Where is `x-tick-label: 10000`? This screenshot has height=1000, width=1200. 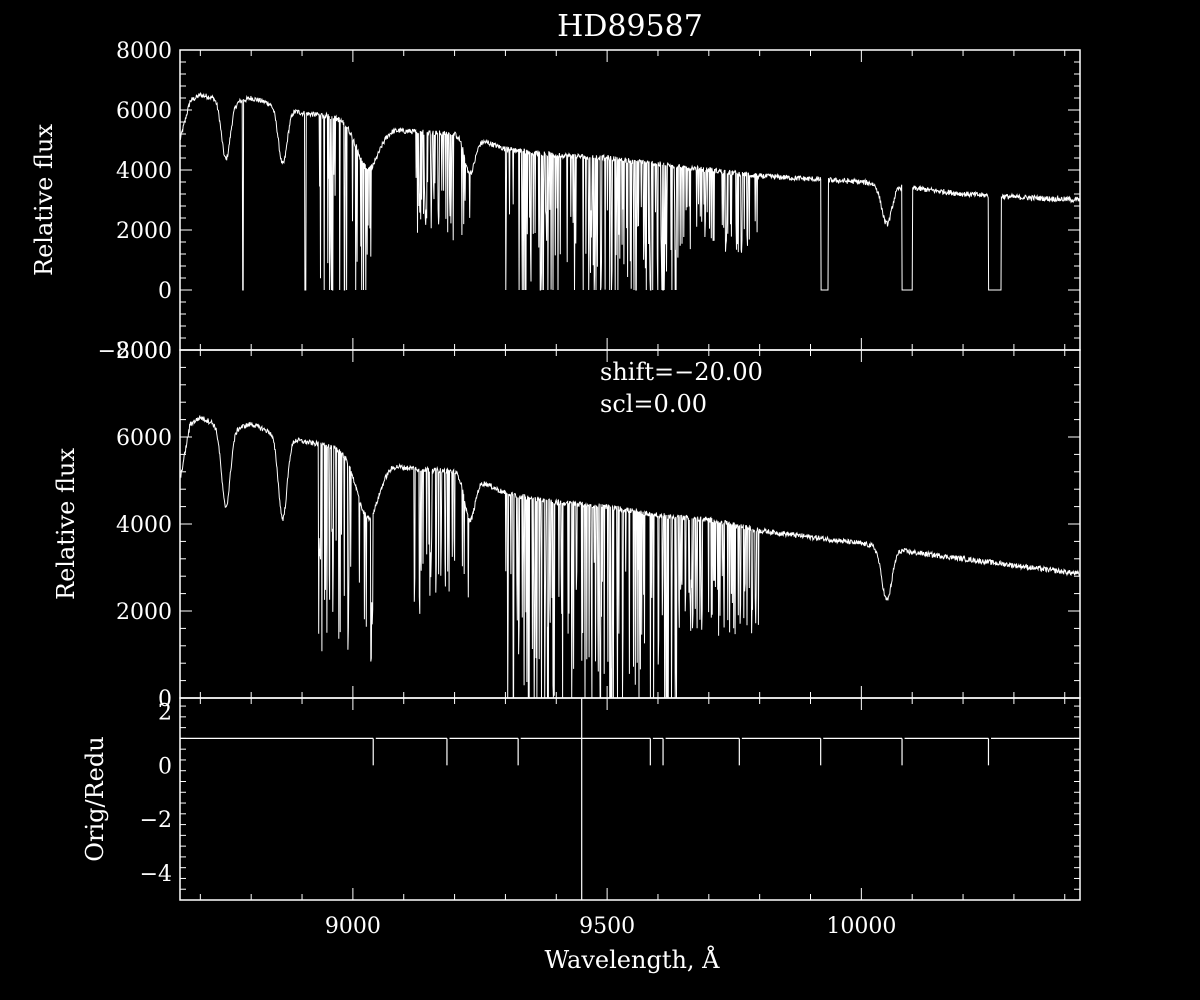 x-tick-label: 10000 is located at coordinates (861, 926).